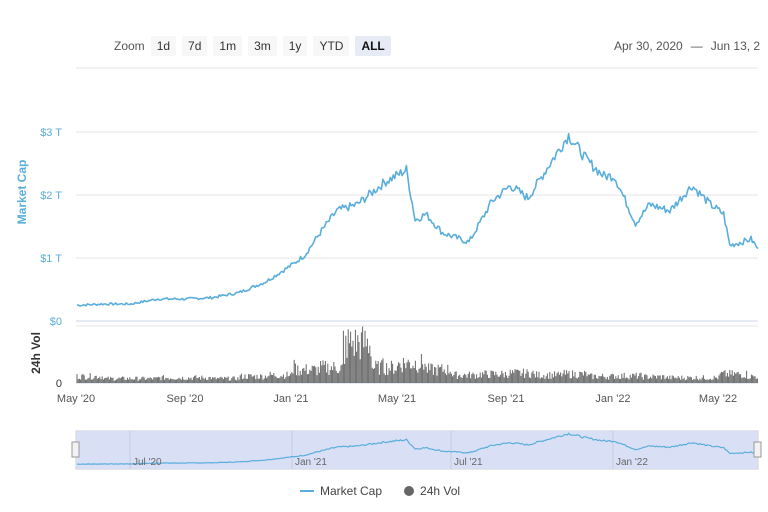  What do you see at coordinates (129, 46) in the screenshot?
I see `zoom-label: Zoom` at bounding box center [129, 46].